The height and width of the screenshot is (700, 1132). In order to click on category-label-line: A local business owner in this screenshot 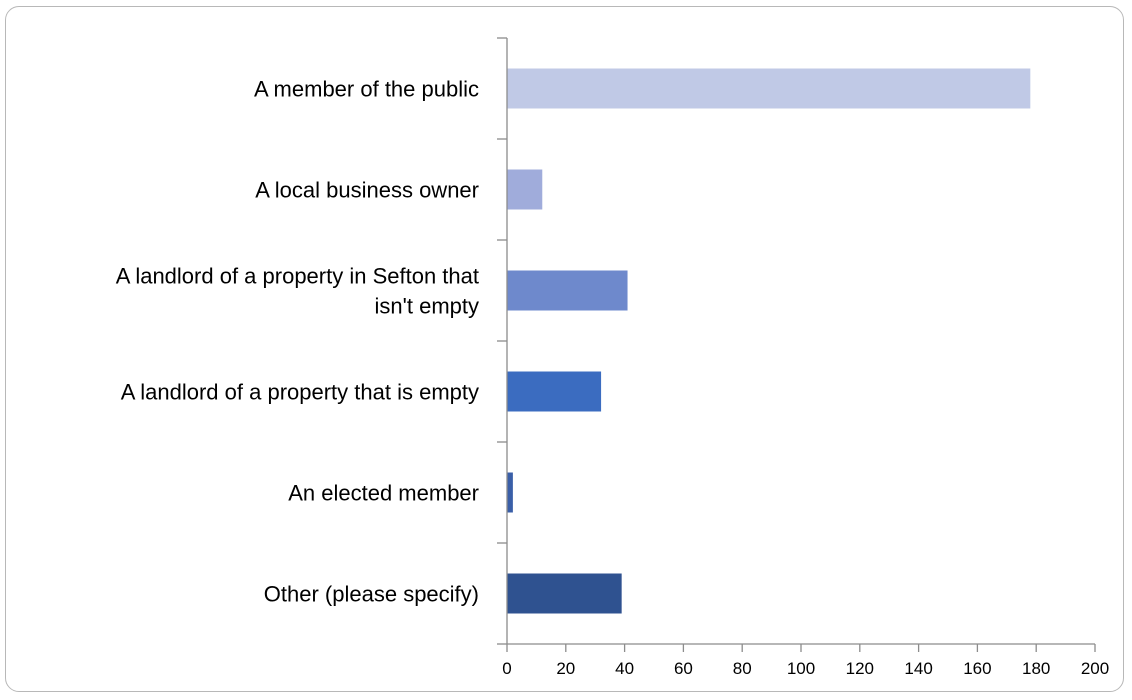, I will do `click(367, 190)`.